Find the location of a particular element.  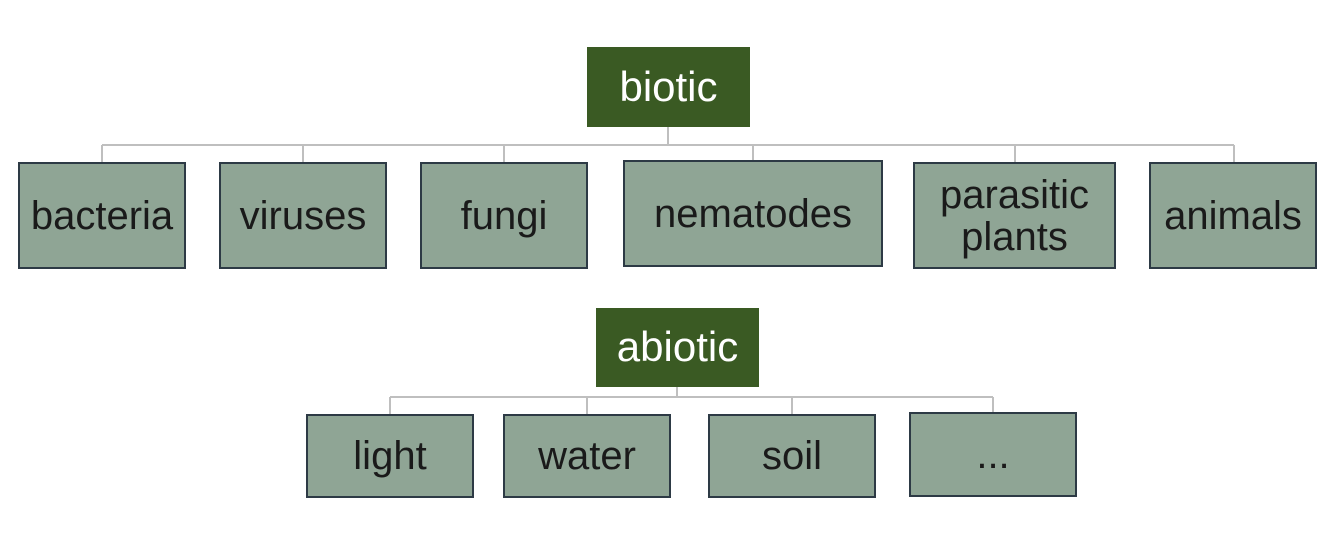

biotic-child-bacteria: bacteria is located at coordinates (102, 215).